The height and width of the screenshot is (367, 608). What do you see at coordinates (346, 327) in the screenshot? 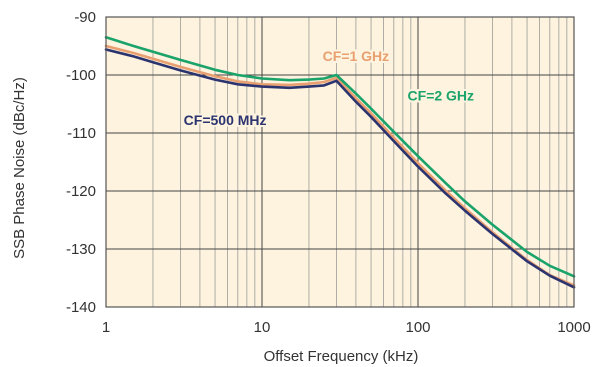
I see `x-tick-labels: 1 10 100 1000` at bounding box center [346, 327].